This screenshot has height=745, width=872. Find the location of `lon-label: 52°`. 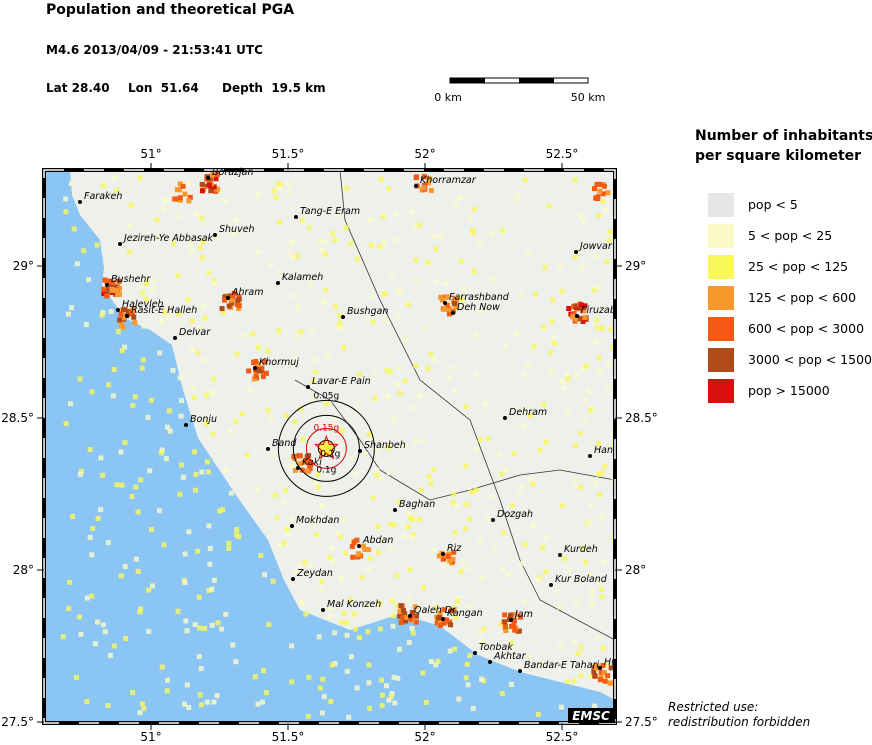

lon-label: 52° is located at coordinates (424, 154).